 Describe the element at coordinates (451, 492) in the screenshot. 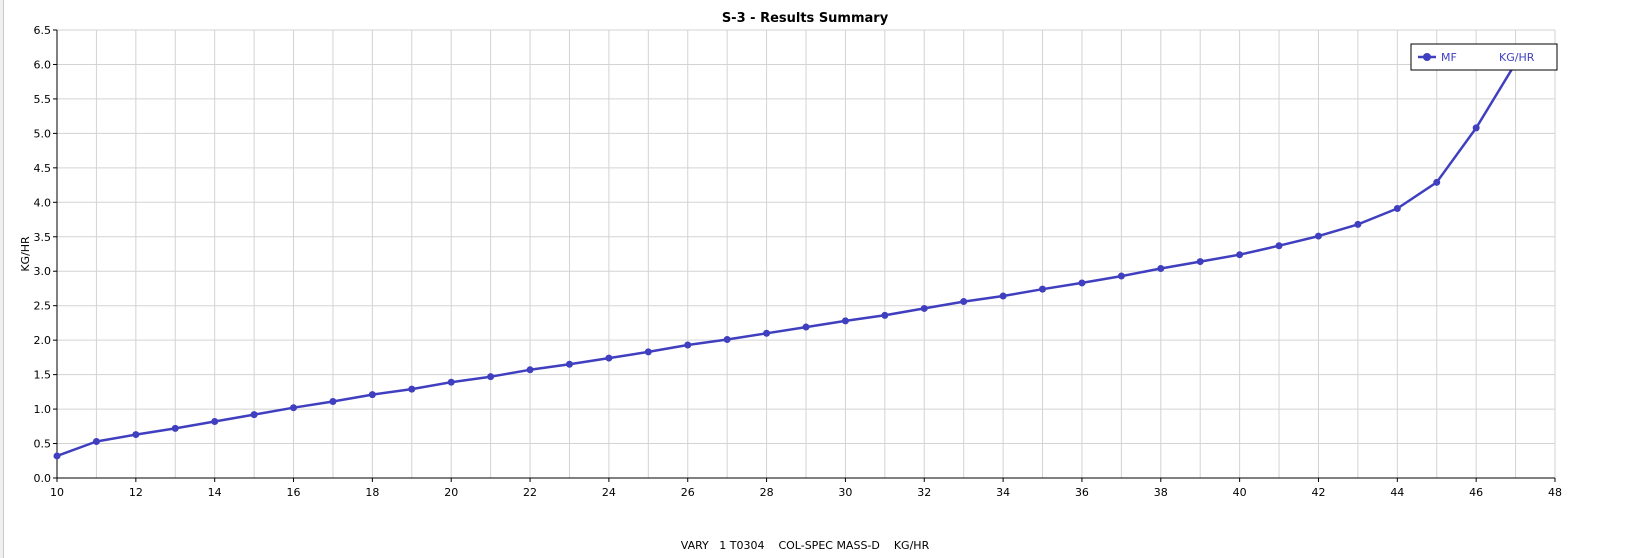

I see `x-tick-label: 20` at that location.